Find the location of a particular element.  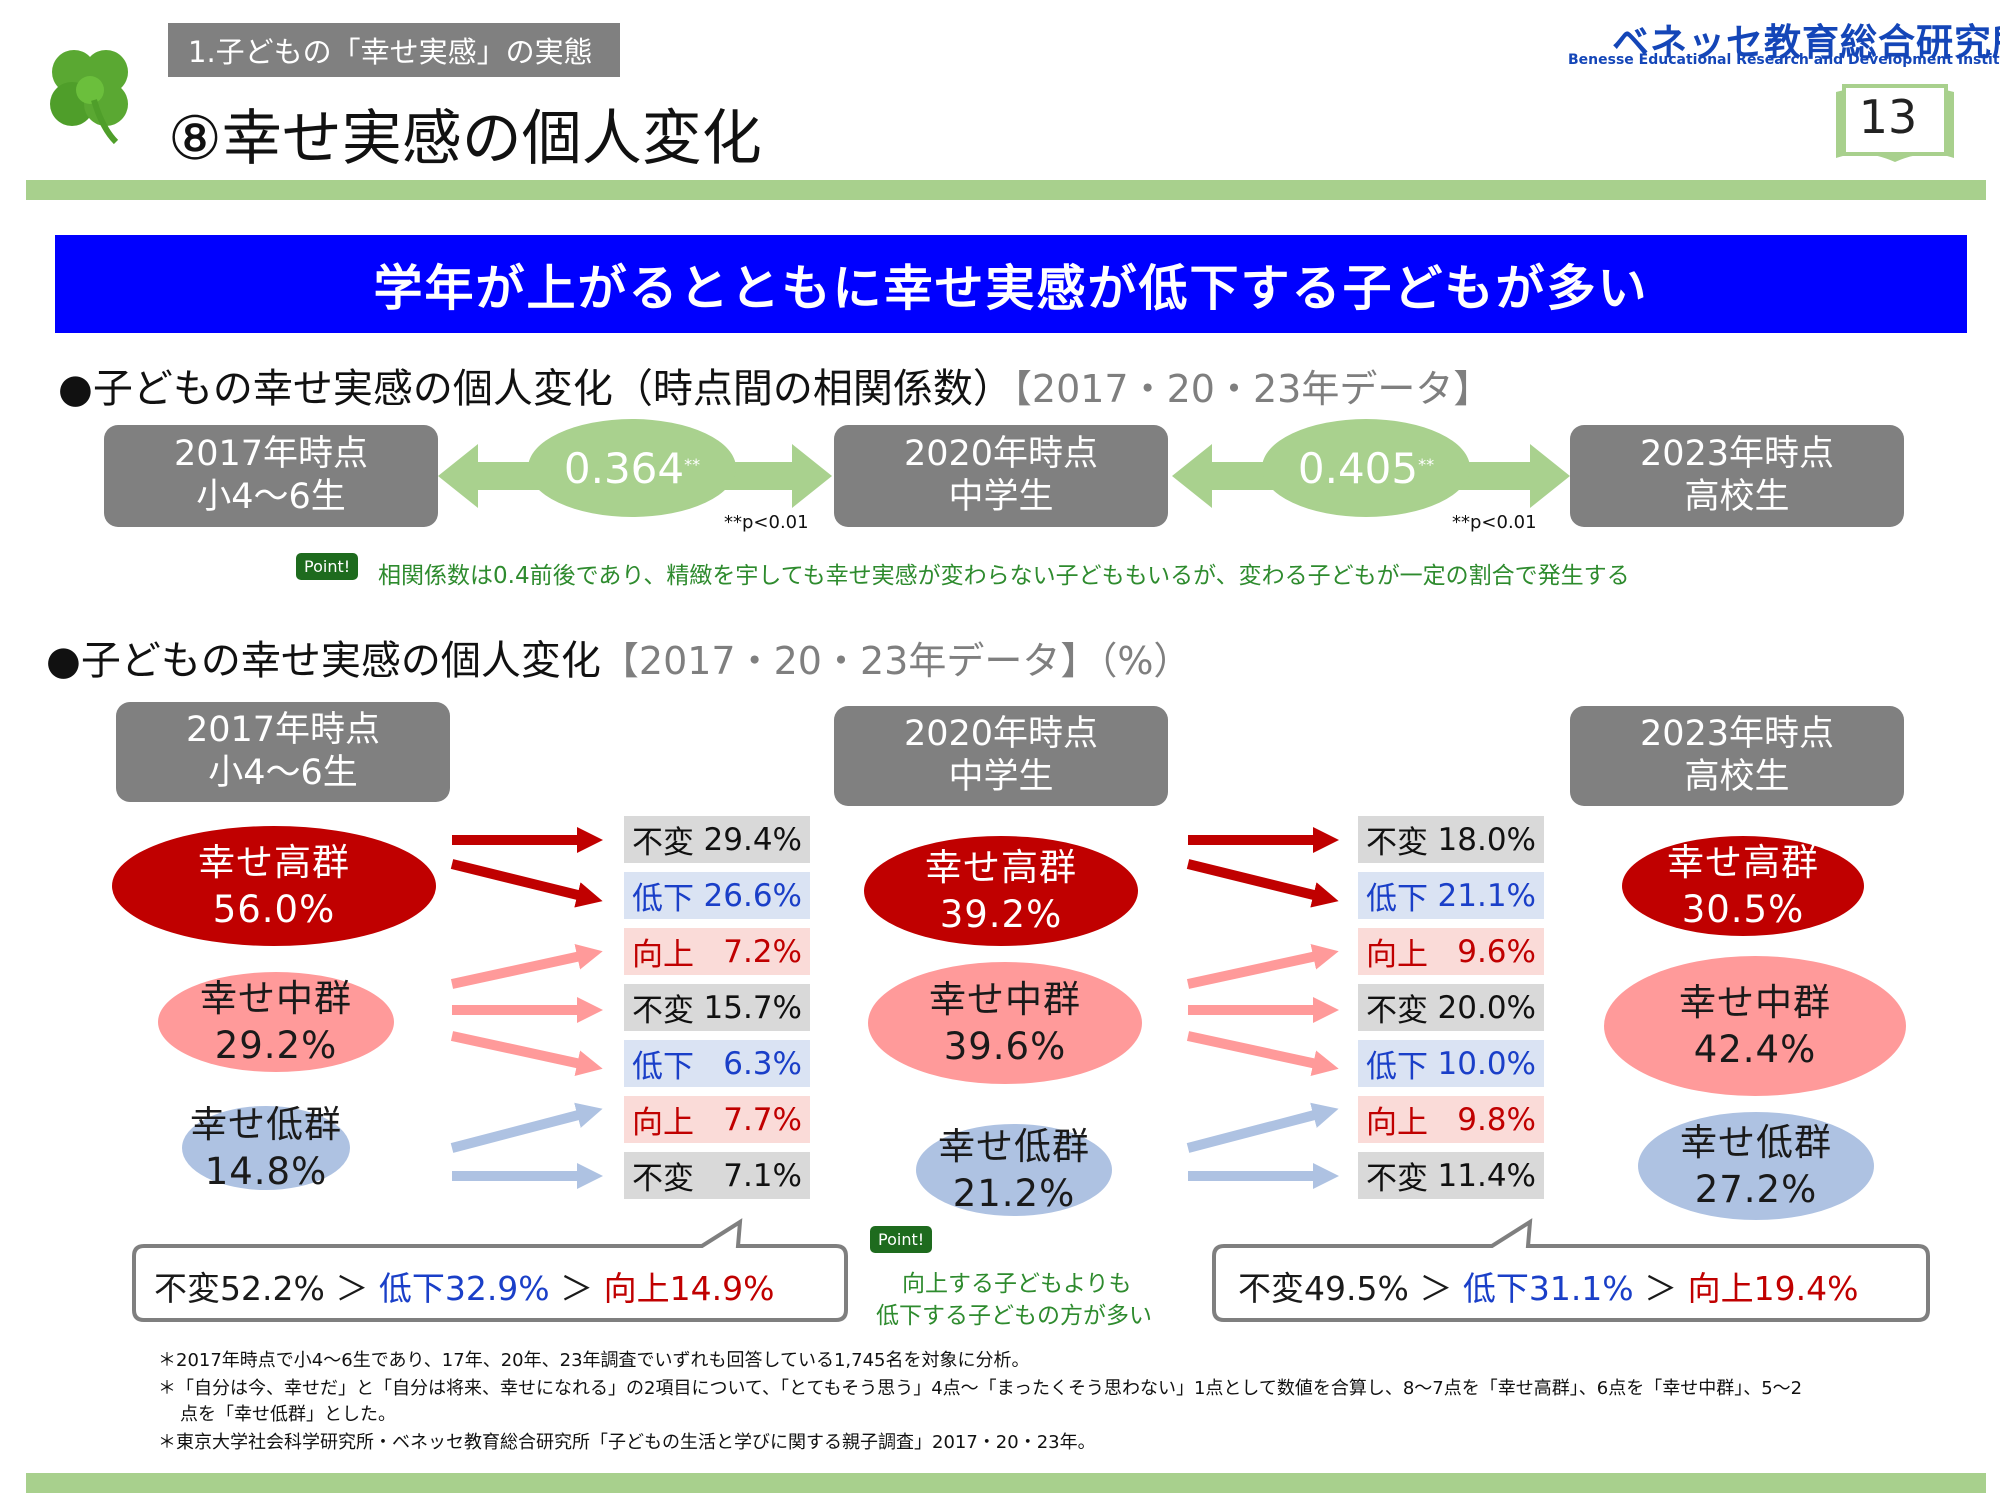

section2-heading: ●子どもの幸せ実感の個人変化【2017・20・23年データ】（%） is located at coordinates (618, 657).